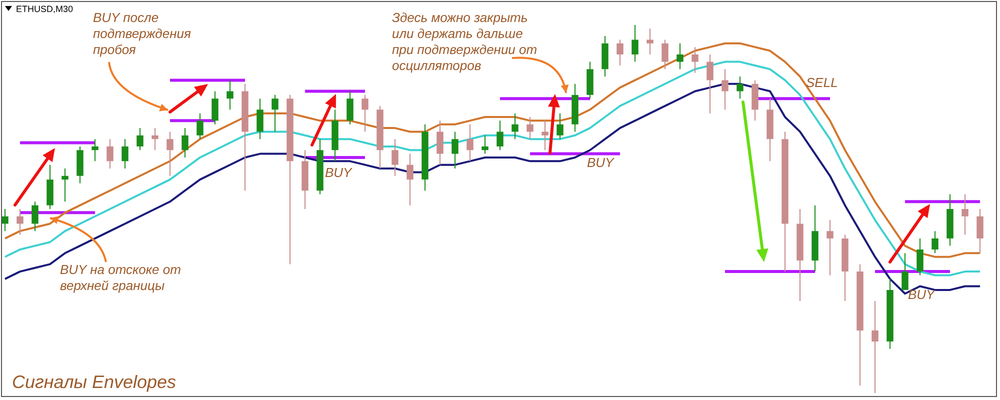 This screenshot has height=400, width=1000. Describe the element at coordinates (94, 382) in the screenshot. I see `text: Сигналы Envelopes` at that location.